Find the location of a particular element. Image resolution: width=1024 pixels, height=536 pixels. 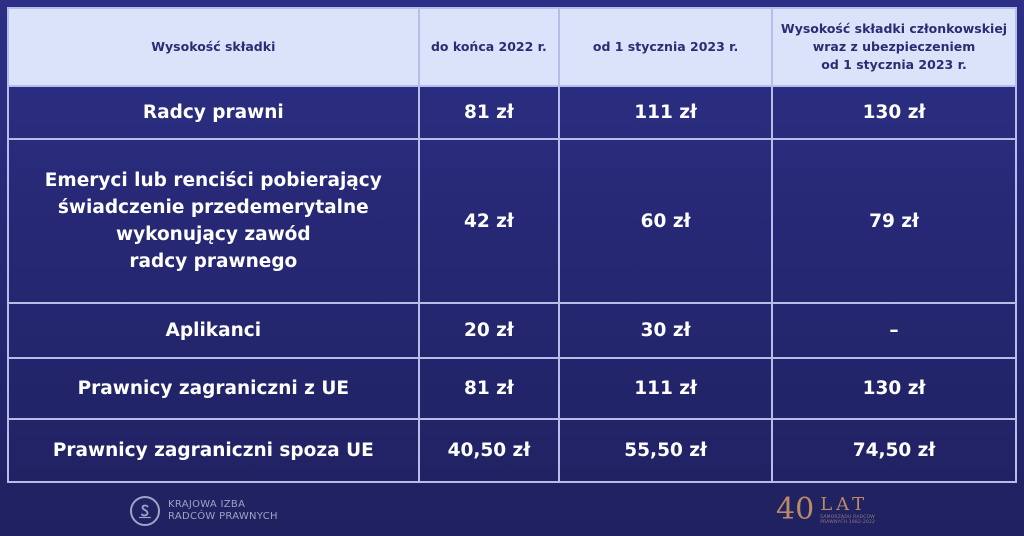

row-label: Aplikanci is located at coordinates (213, 331).